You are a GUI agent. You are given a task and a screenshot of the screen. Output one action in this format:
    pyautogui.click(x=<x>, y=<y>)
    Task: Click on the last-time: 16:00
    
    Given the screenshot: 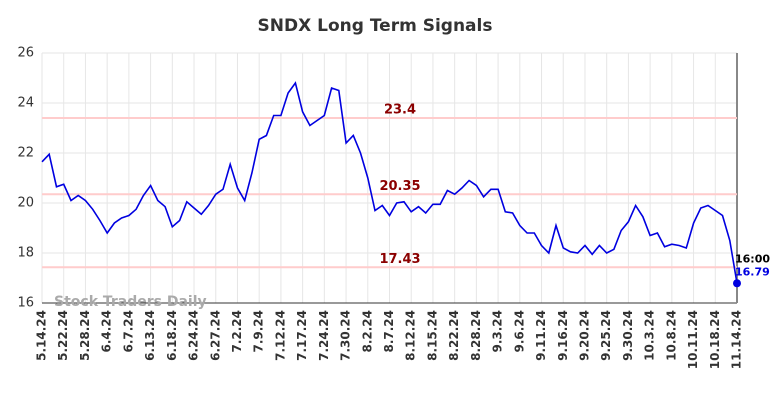 What is the action you would take?
    pyautogui.click(x=752, y=258)
    